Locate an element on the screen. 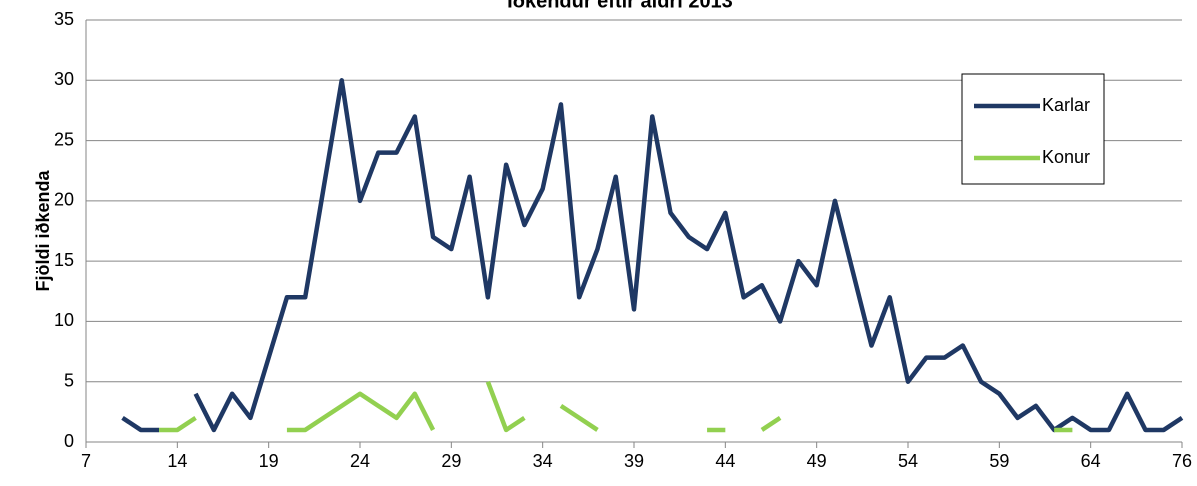 This screenshot has height=486, width=1197. x-tick-label: 29 is located at coordinates (451, 461).